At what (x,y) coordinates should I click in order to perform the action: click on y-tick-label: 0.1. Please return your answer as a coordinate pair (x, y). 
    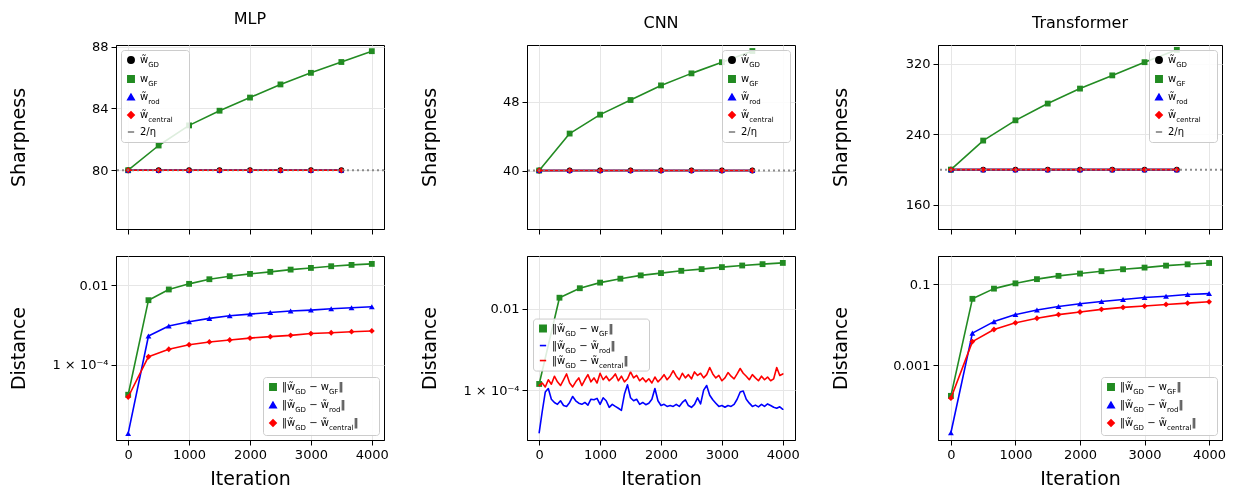
    Looking at the image, I should click on (920, 284).